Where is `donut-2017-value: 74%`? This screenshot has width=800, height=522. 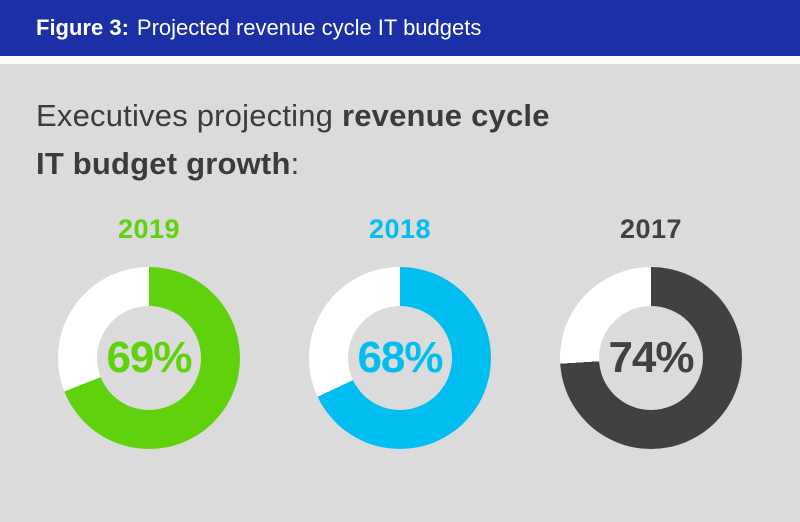
donut-2017-value: 74% is located at coordinates (651, 358).